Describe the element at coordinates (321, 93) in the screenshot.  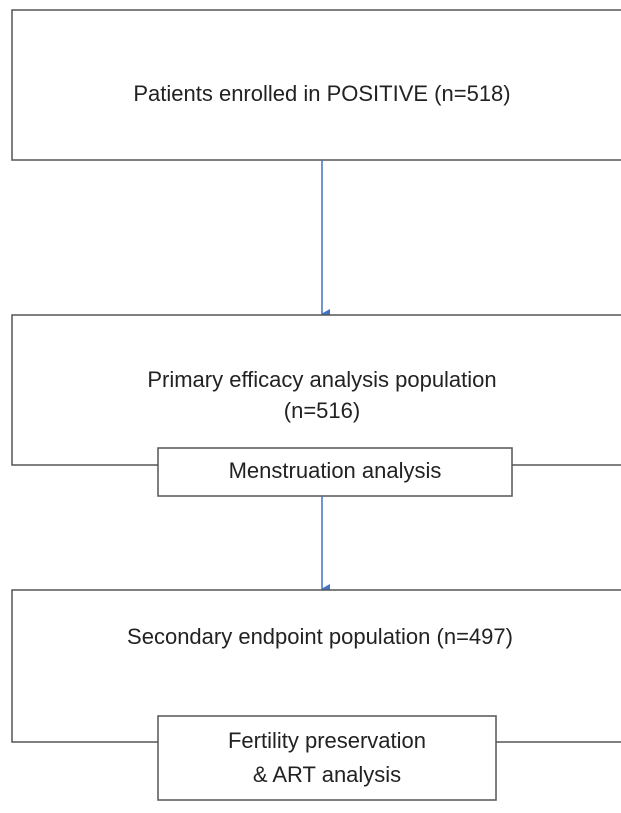
I see `node-text: Patients enrolled in POSITIVE (n=518)` at that location.